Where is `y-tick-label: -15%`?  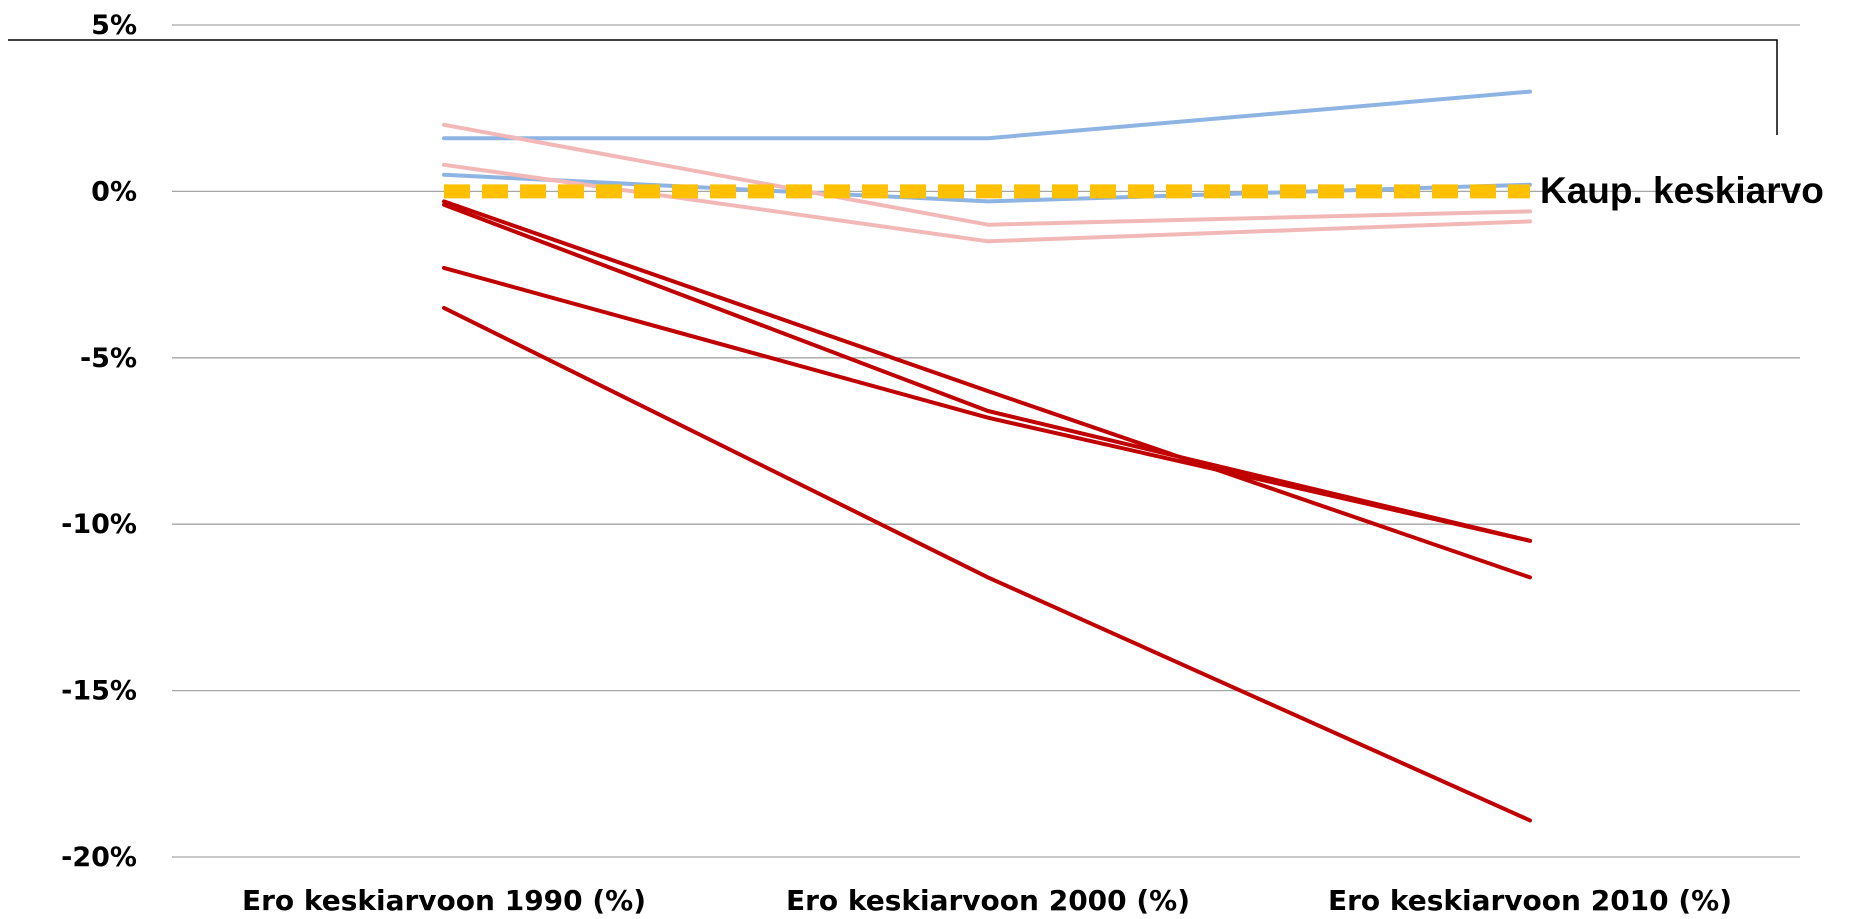
y-tick-label: -15% is located at coordinates (99, 691).